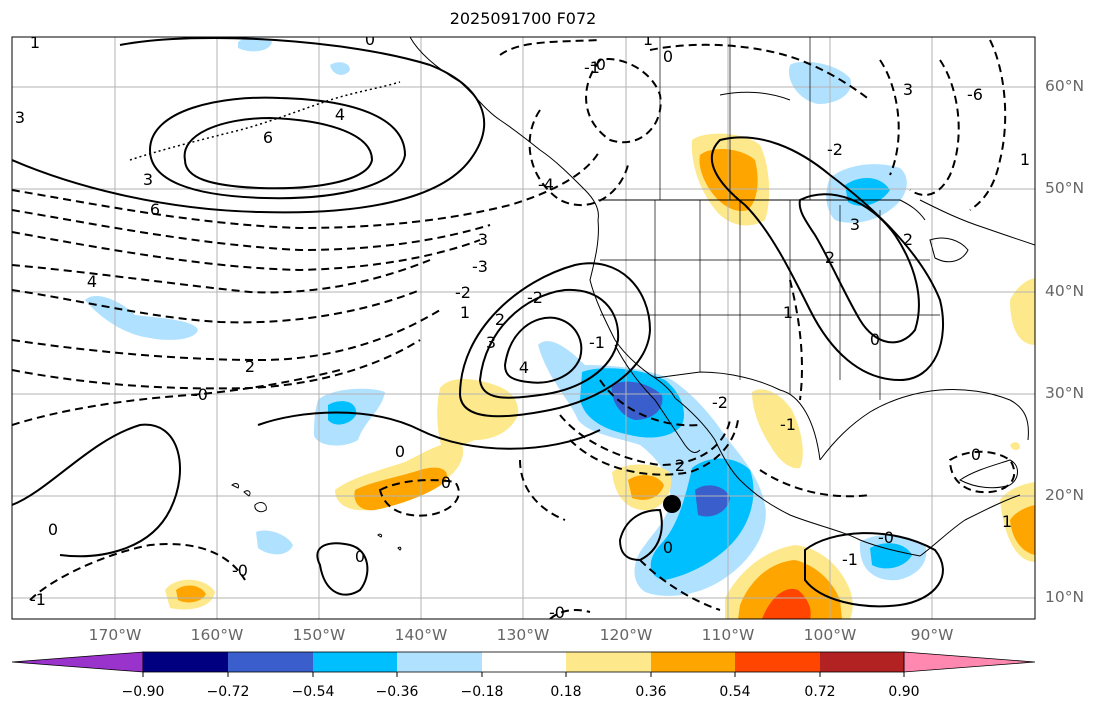 The height and width of the screenshot is (712, 1105). I want to click on colorbar-tick-label: −0.54, so click(313, 692).